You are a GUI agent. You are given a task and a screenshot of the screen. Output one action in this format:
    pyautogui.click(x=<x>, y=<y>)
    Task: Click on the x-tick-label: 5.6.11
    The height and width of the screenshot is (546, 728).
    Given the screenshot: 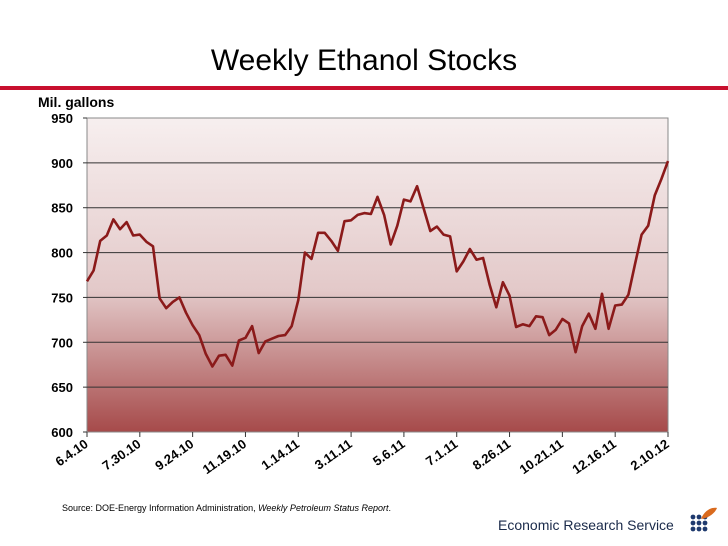 What is the action you would take?
    pyautogui.click(x=389, y=452)
    